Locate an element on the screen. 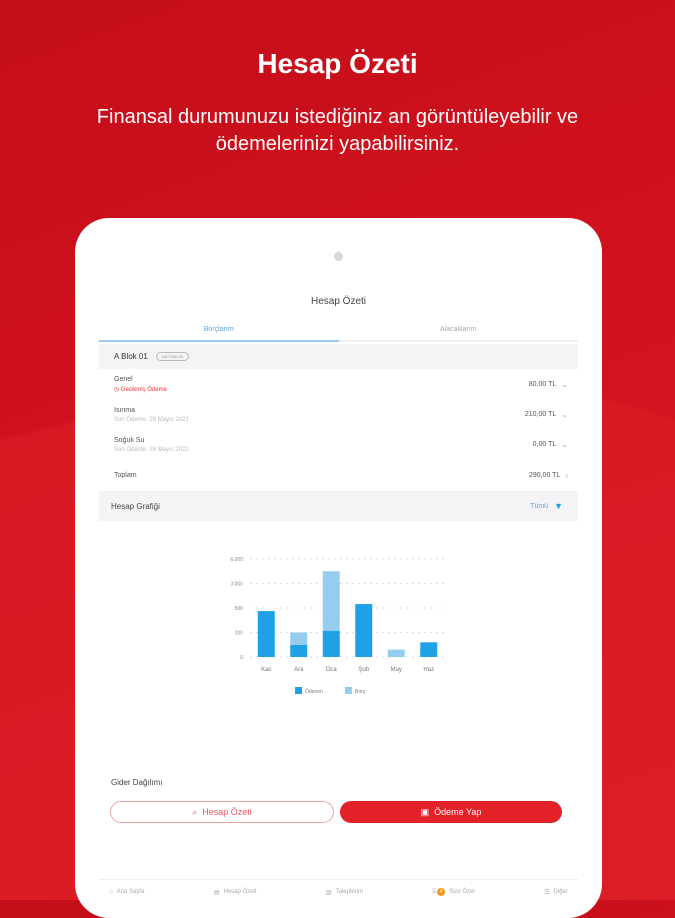  gift-icon: ⌸ is located at coordinates (434, 891).